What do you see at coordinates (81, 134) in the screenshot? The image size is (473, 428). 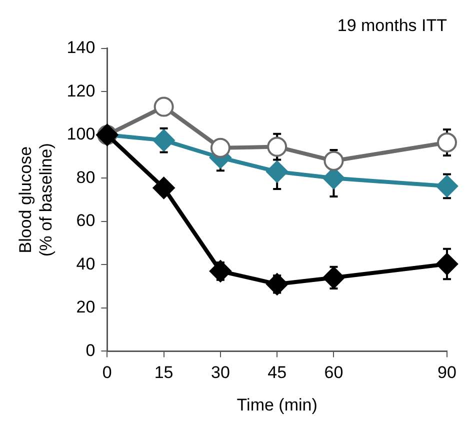 I see `y-tick-label: 100` at bounding box center [81, 134].